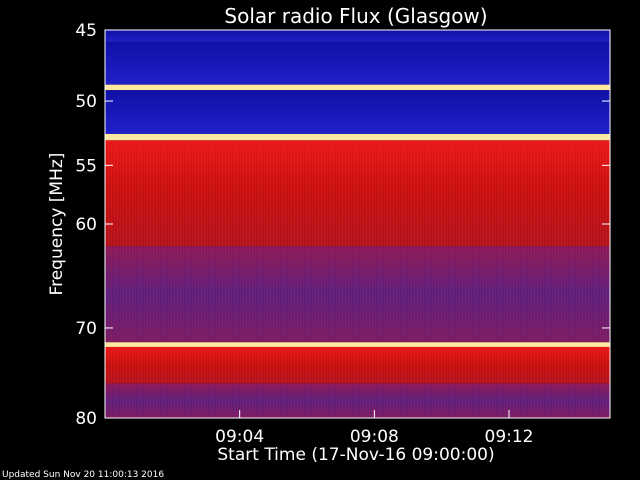 The image size is (640, 480). What do you see at coordinates (86, 225) in the screenshot?
I see `y-tick-label-3: 60` at bounding box center [86, 225].